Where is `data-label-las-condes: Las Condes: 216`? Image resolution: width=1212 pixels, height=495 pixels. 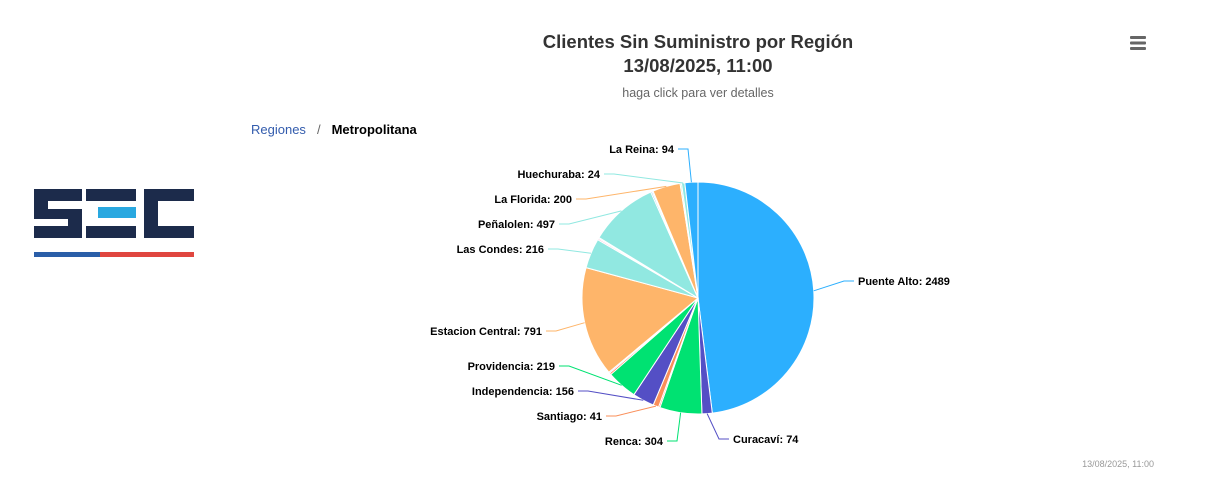 data-label-las-condes: Las Condes: 216 is located at coordinates (500, 250).